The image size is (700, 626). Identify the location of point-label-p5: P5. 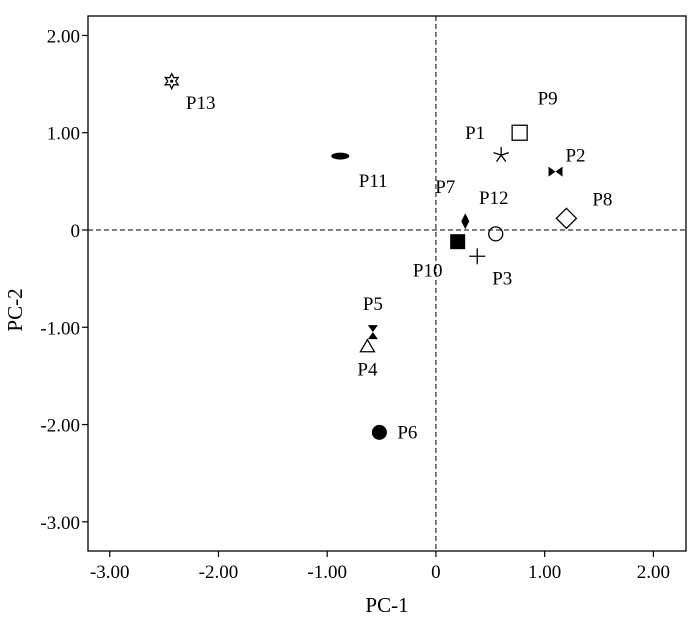
(373, 304).